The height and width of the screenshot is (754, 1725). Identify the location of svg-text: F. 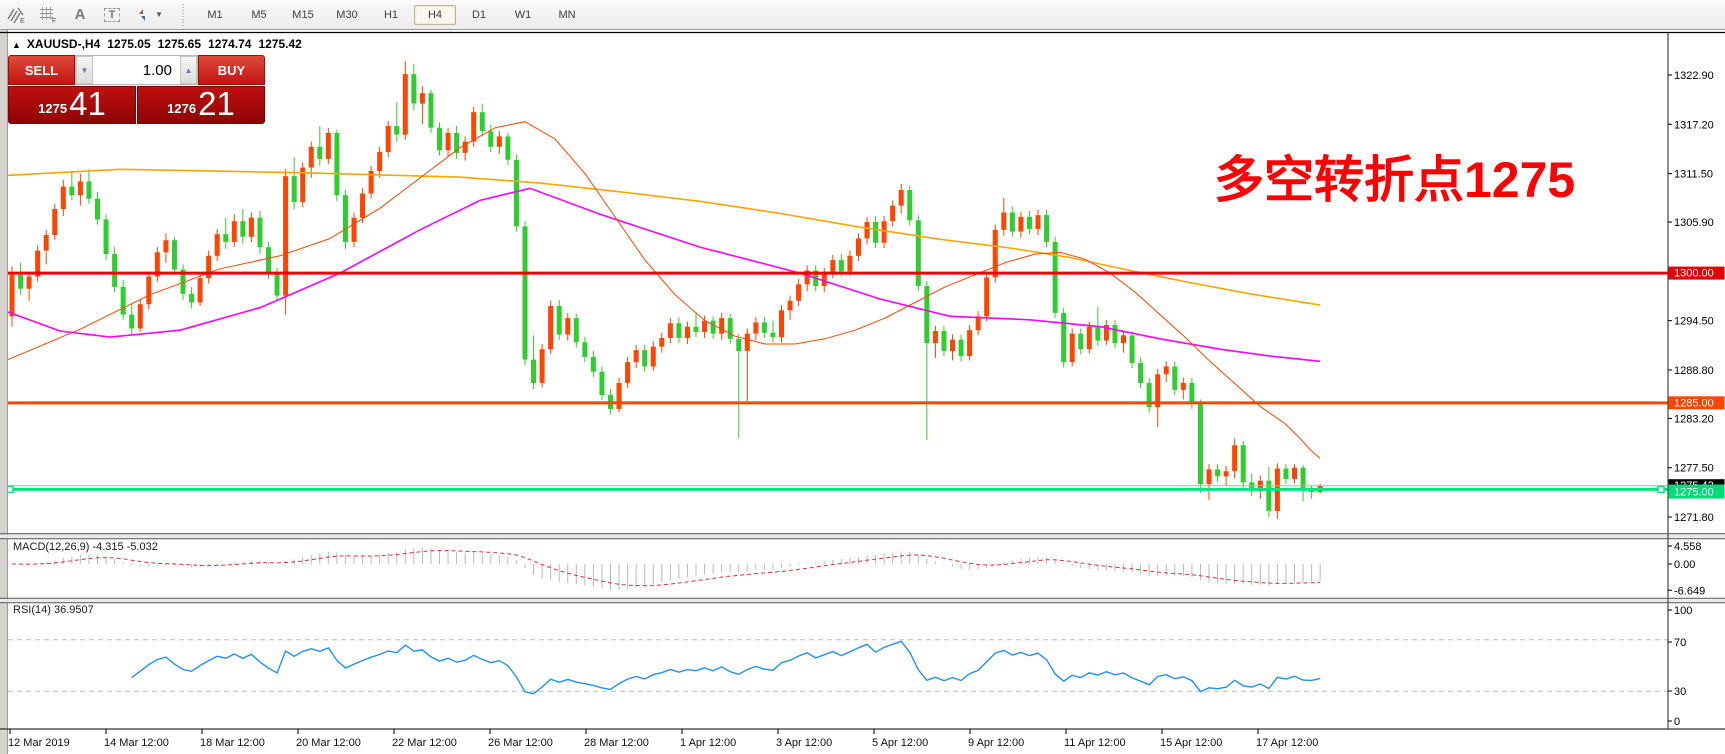
(54, 21).